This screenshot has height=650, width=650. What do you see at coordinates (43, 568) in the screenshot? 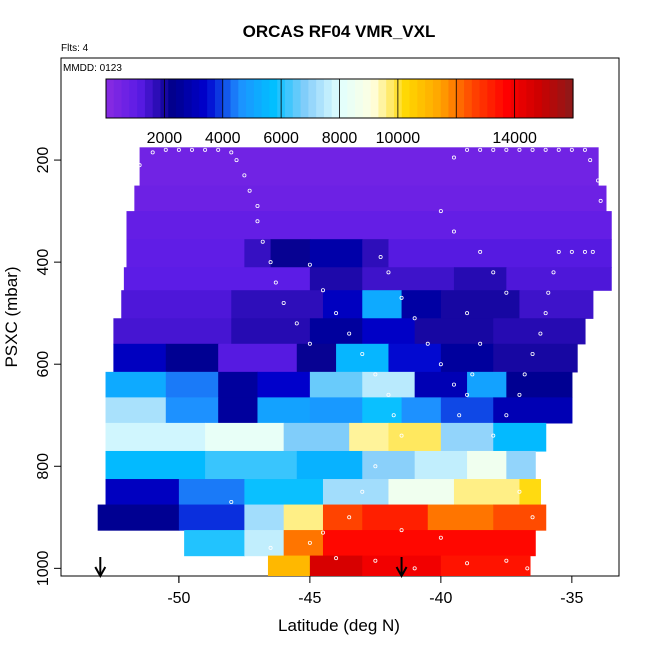
I see `y-tick-label: 1000` at bounding box center [43, 568].